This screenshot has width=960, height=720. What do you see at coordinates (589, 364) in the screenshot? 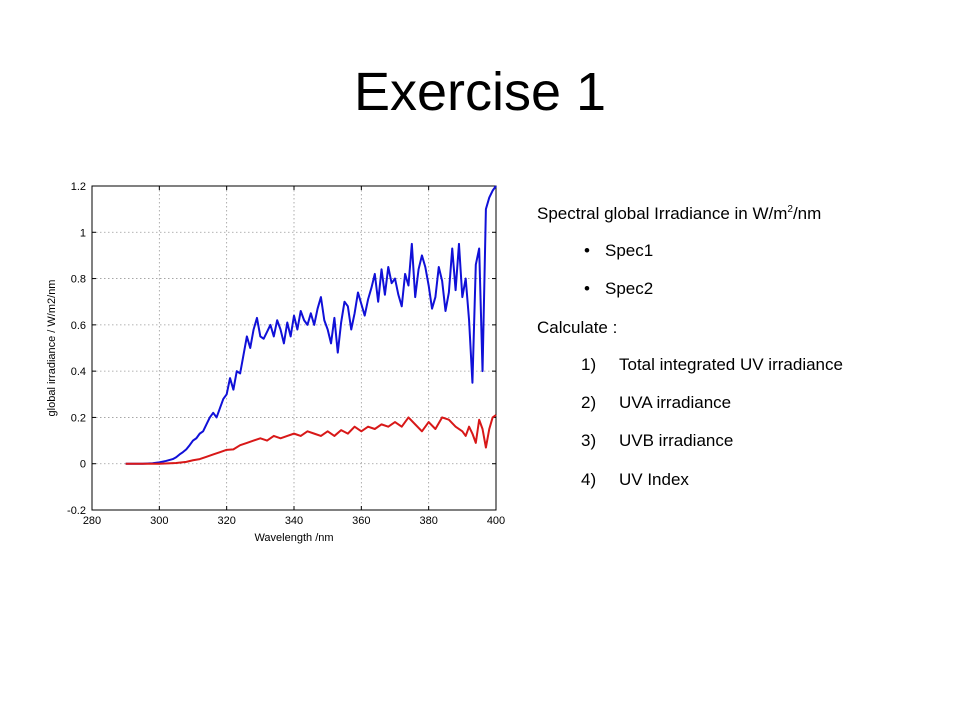
I see `step-number: 1)` at bounding box center [589, 364].